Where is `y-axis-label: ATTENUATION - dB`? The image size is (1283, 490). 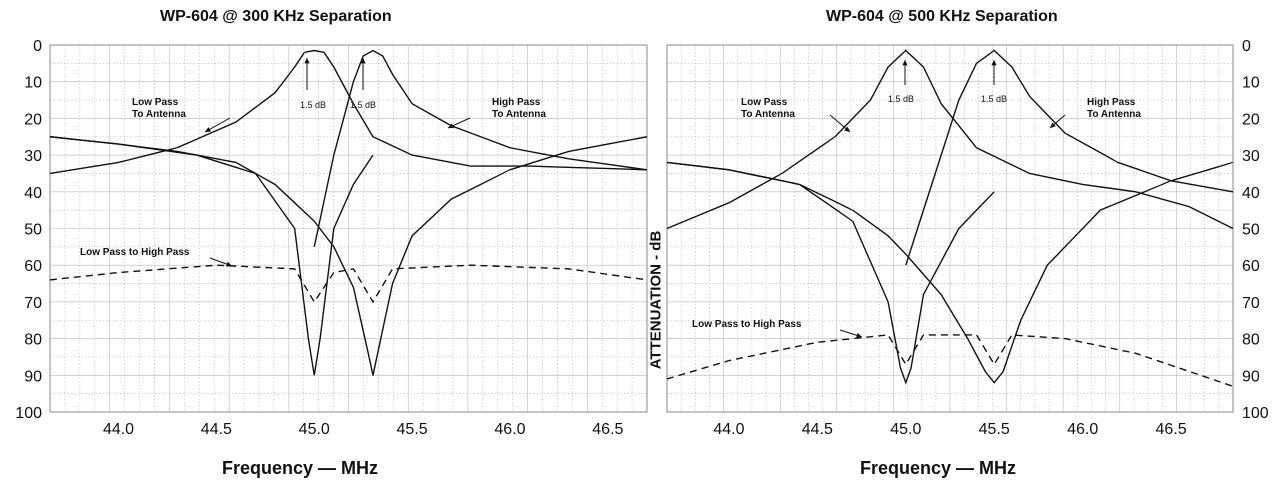 y-axis-label: ATTENUATION - dB is located at coordinates (656, 300).